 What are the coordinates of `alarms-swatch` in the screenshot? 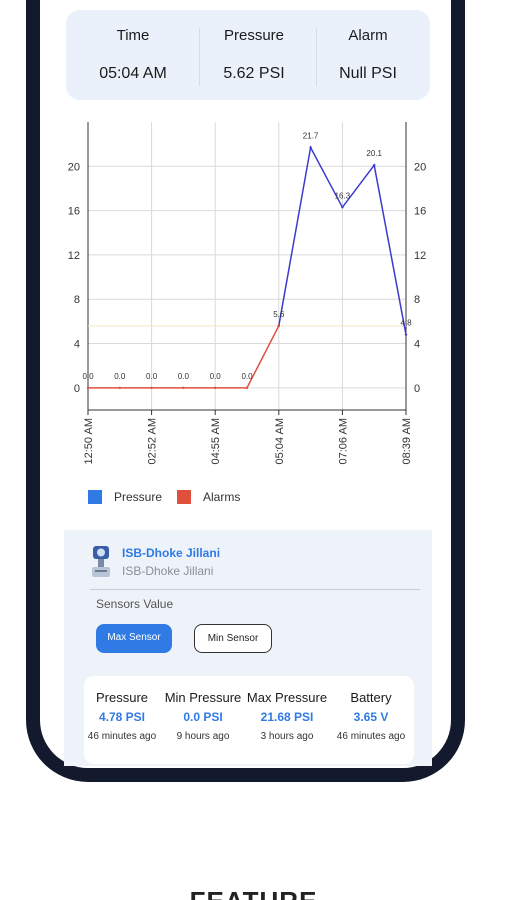 It's located at (184, 497).